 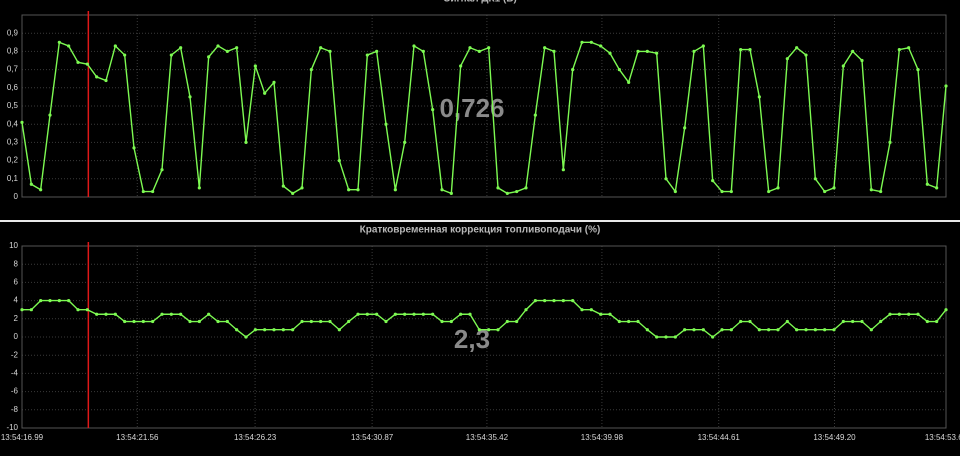 I want to click on y-tick-label: 0,4, so click(x=13, y=123).